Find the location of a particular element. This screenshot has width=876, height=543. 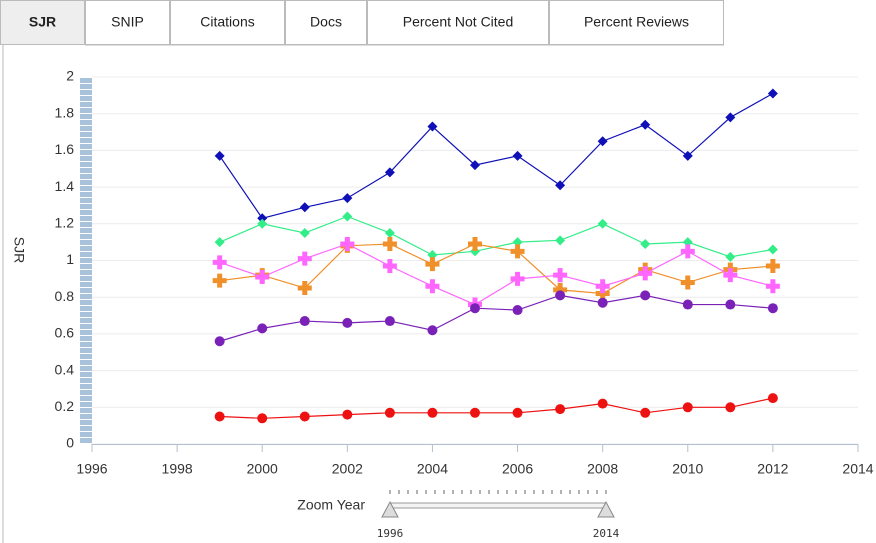

tab-label: Percent Not Cited is located at coordinates (458, 22).